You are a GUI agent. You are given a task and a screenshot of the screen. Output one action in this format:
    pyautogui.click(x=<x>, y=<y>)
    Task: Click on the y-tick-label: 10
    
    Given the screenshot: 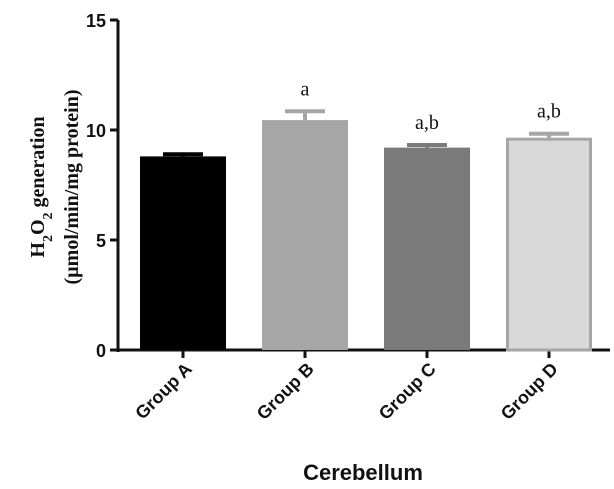 What is the action you would take?
    pyautogui.click(x=96, y=131)
    